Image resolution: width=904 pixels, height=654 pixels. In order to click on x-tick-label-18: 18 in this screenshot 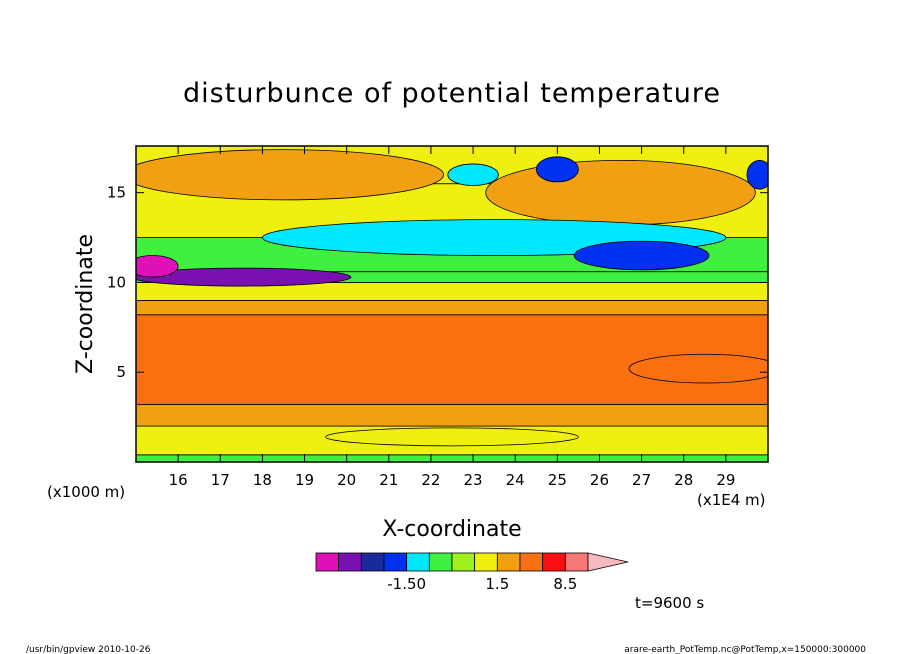, I will do `click(262, 480)`.